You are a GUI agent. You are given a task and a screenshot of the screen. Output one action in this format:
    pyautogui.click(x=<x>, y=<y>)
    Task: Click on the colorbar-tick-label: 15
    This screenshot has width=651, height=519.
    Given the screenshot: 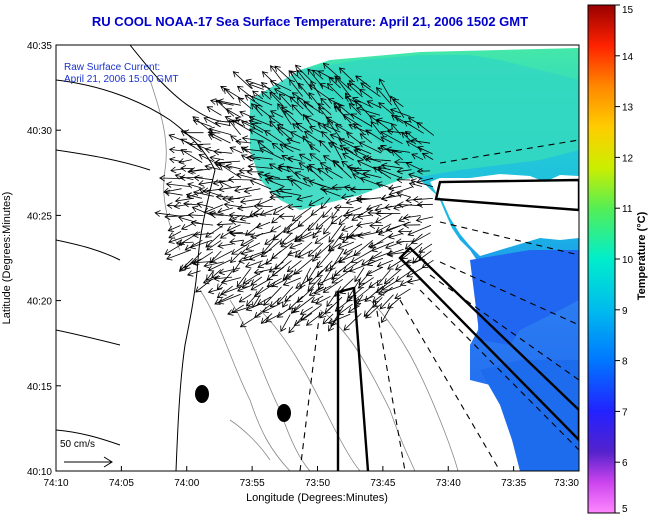 What is the action you would take?
    pyautogui.click(x=628, y=10)
    